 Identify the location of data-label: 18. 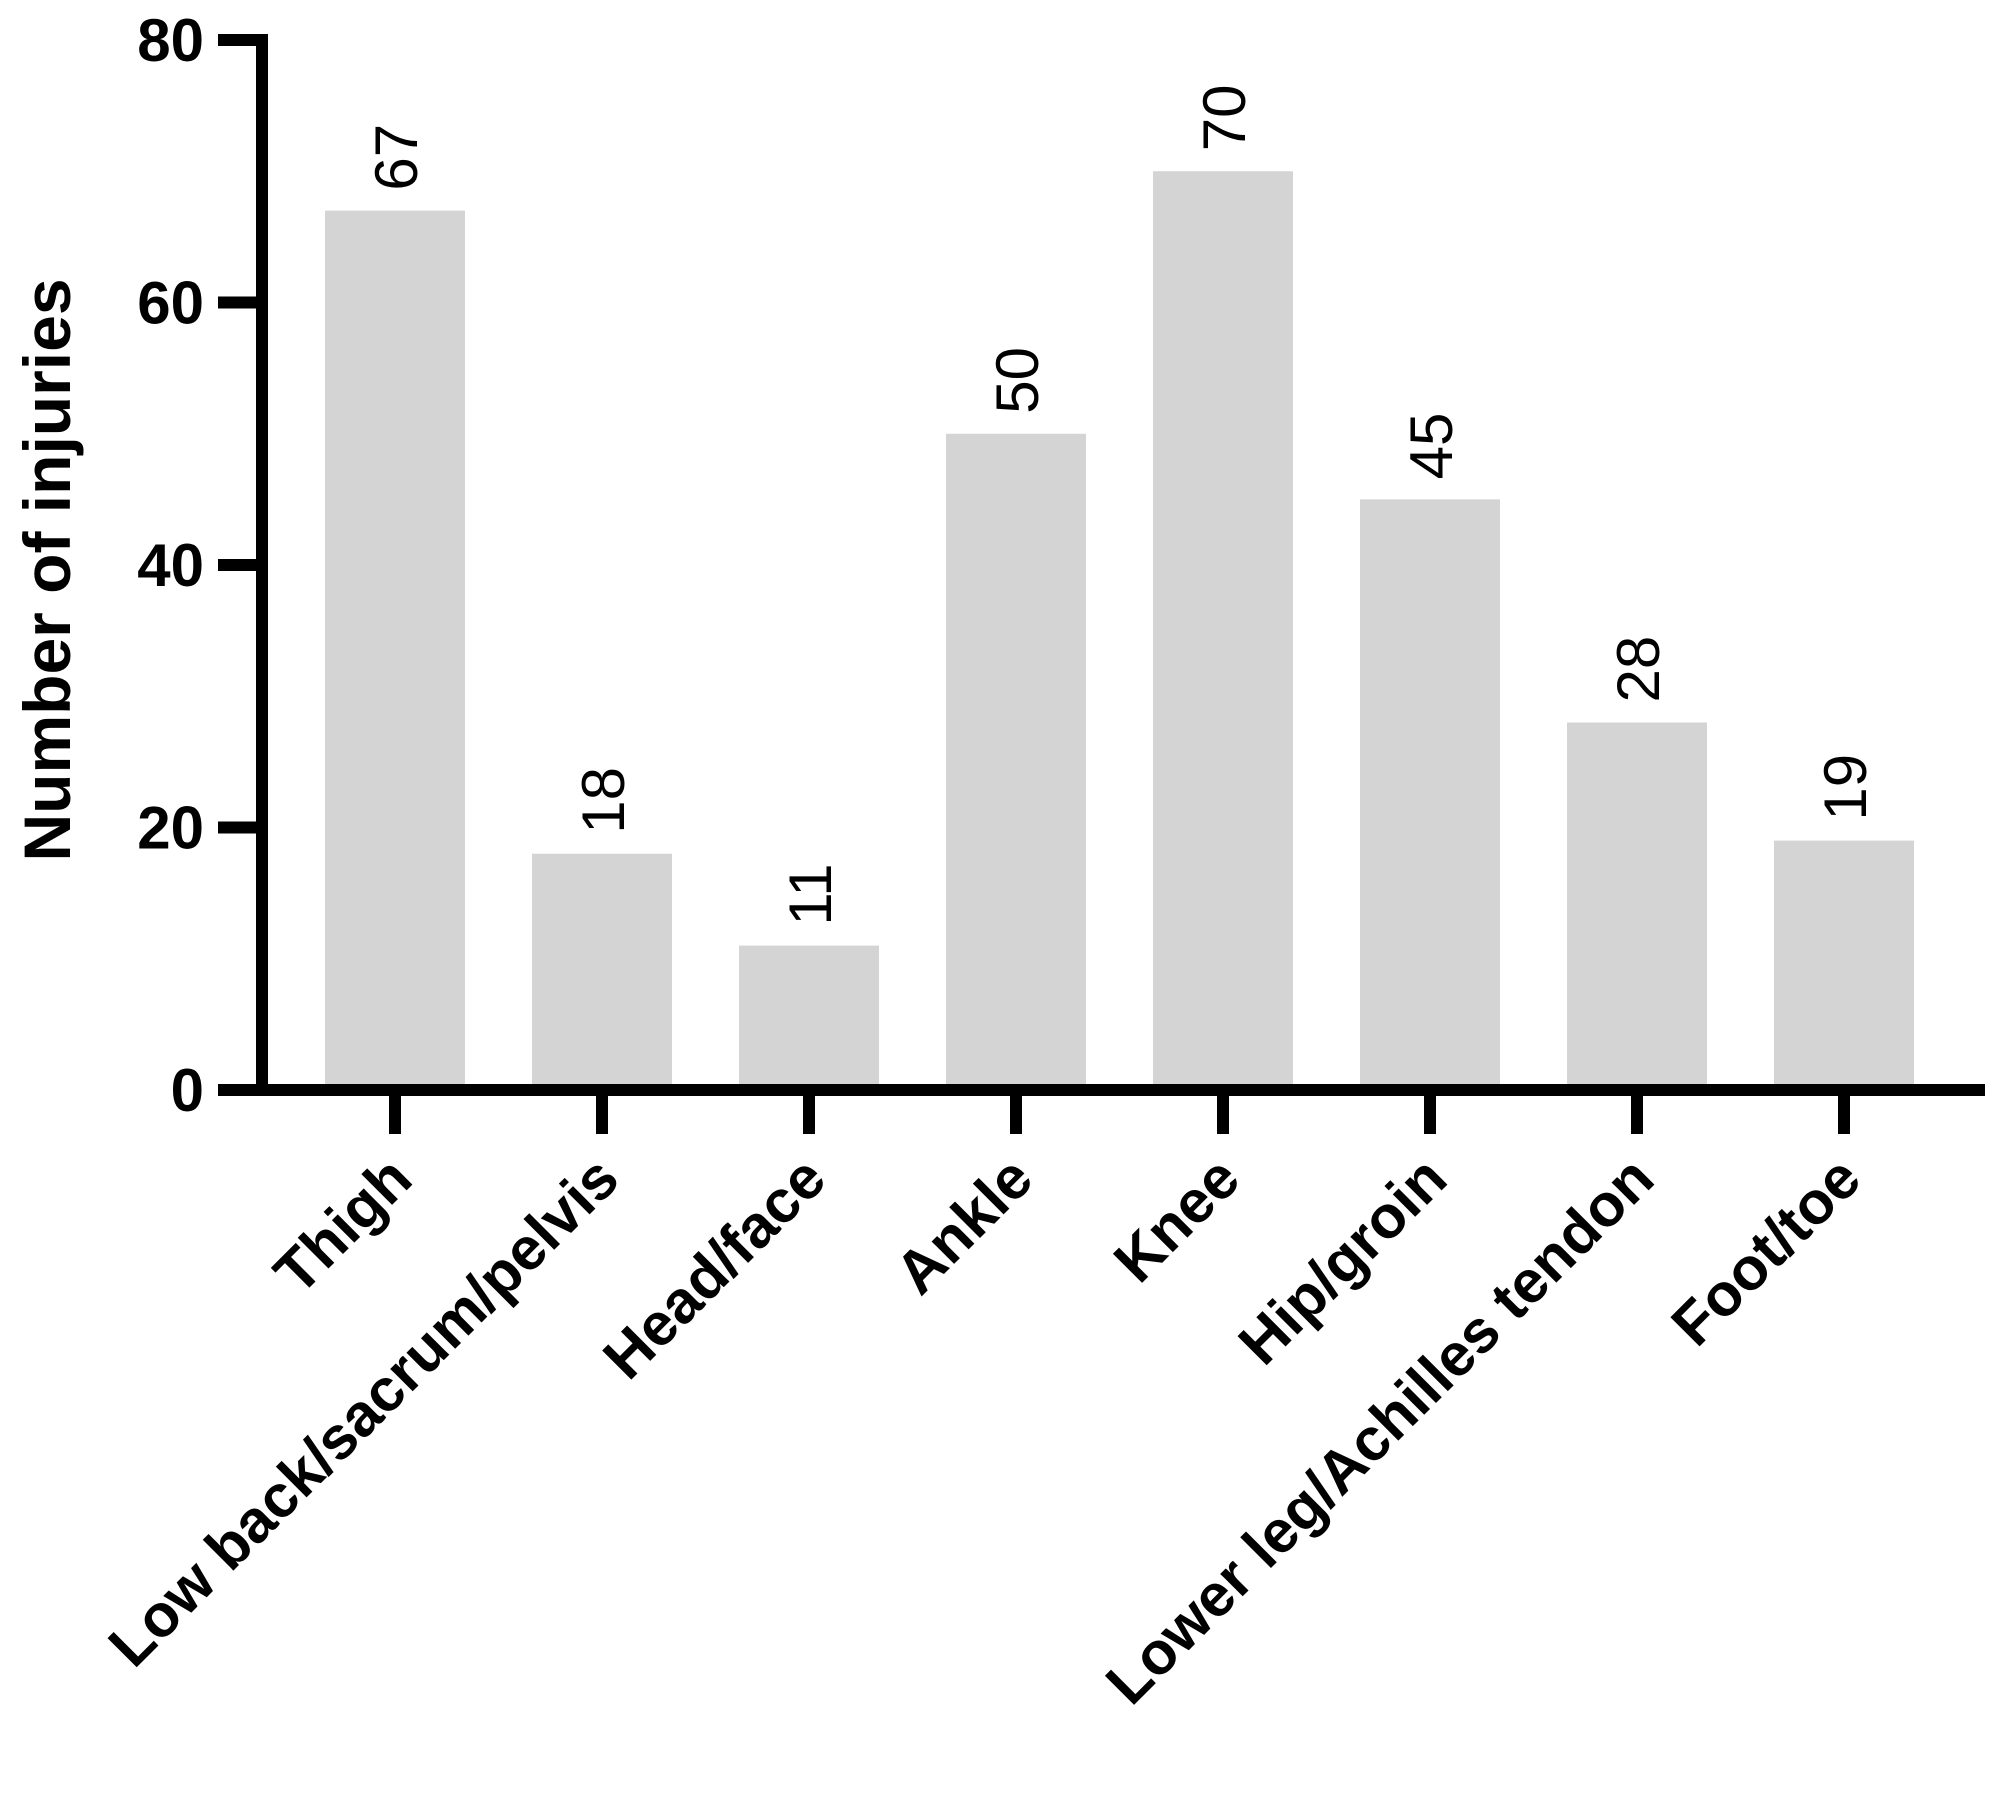
(603, 800).